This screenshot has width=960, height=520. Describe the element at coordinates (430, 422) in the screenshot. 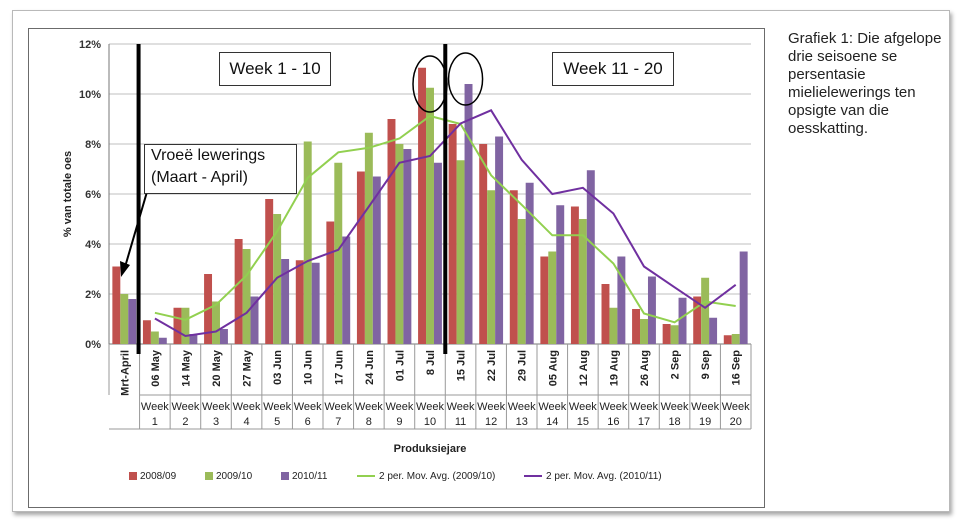

I see `week-number-label: 10` at that location.